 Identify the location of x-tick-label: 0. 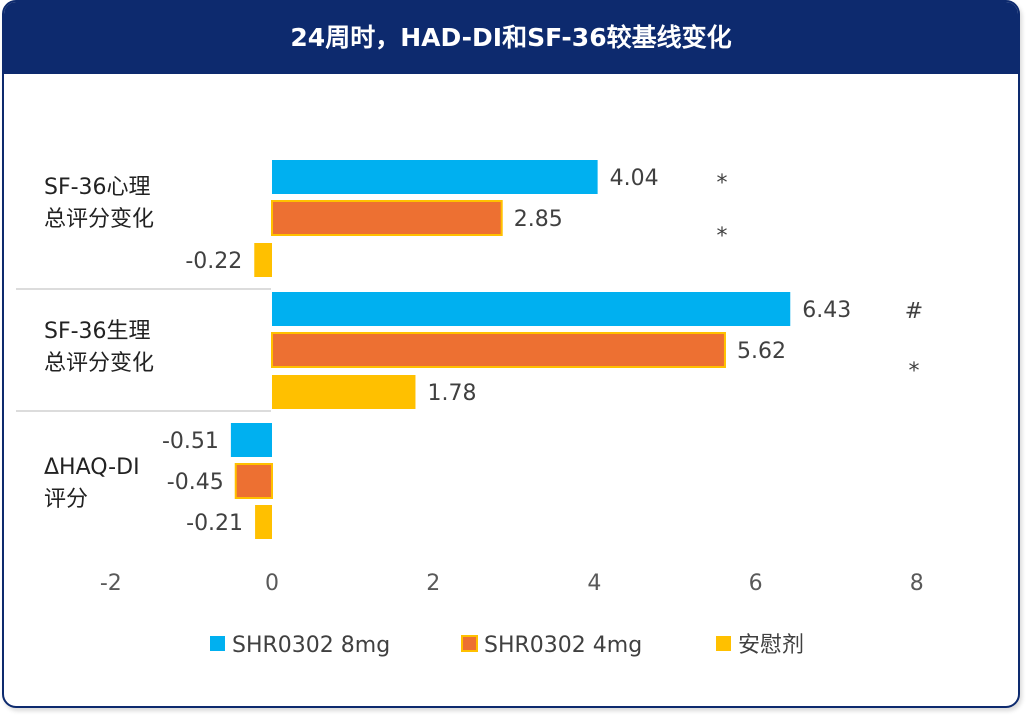
(272, 583).